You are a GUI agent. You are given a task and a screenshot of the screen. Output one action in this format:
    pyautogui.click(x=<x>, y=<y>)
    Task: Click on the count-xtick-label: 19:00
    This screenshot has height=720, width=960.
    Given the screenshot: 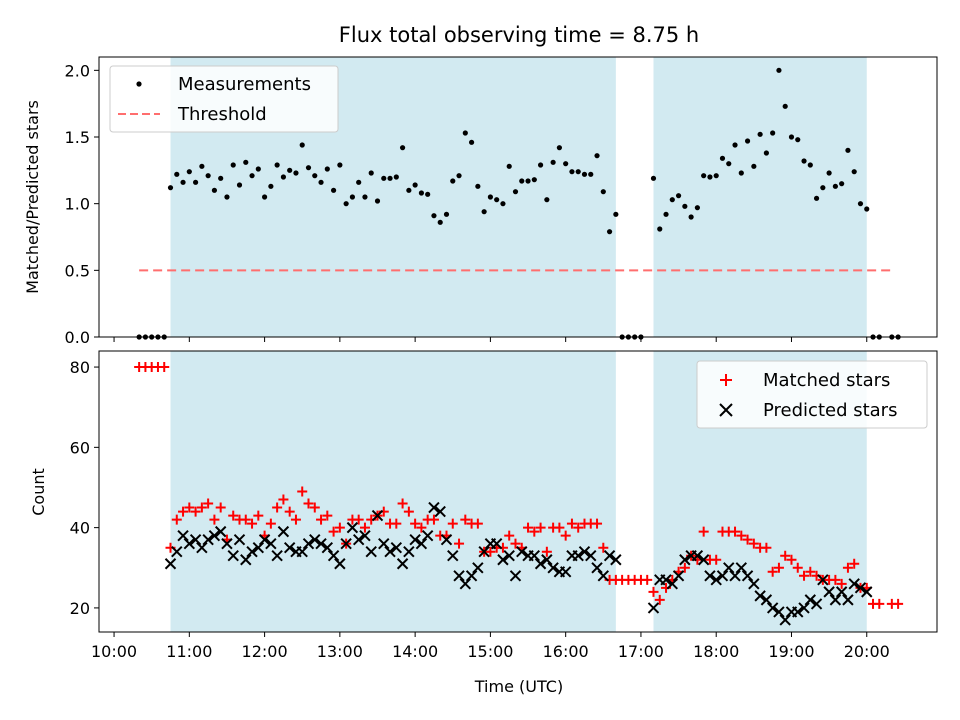 What is the action you would take?
    pyautogui.click(x=791, y=651)
    